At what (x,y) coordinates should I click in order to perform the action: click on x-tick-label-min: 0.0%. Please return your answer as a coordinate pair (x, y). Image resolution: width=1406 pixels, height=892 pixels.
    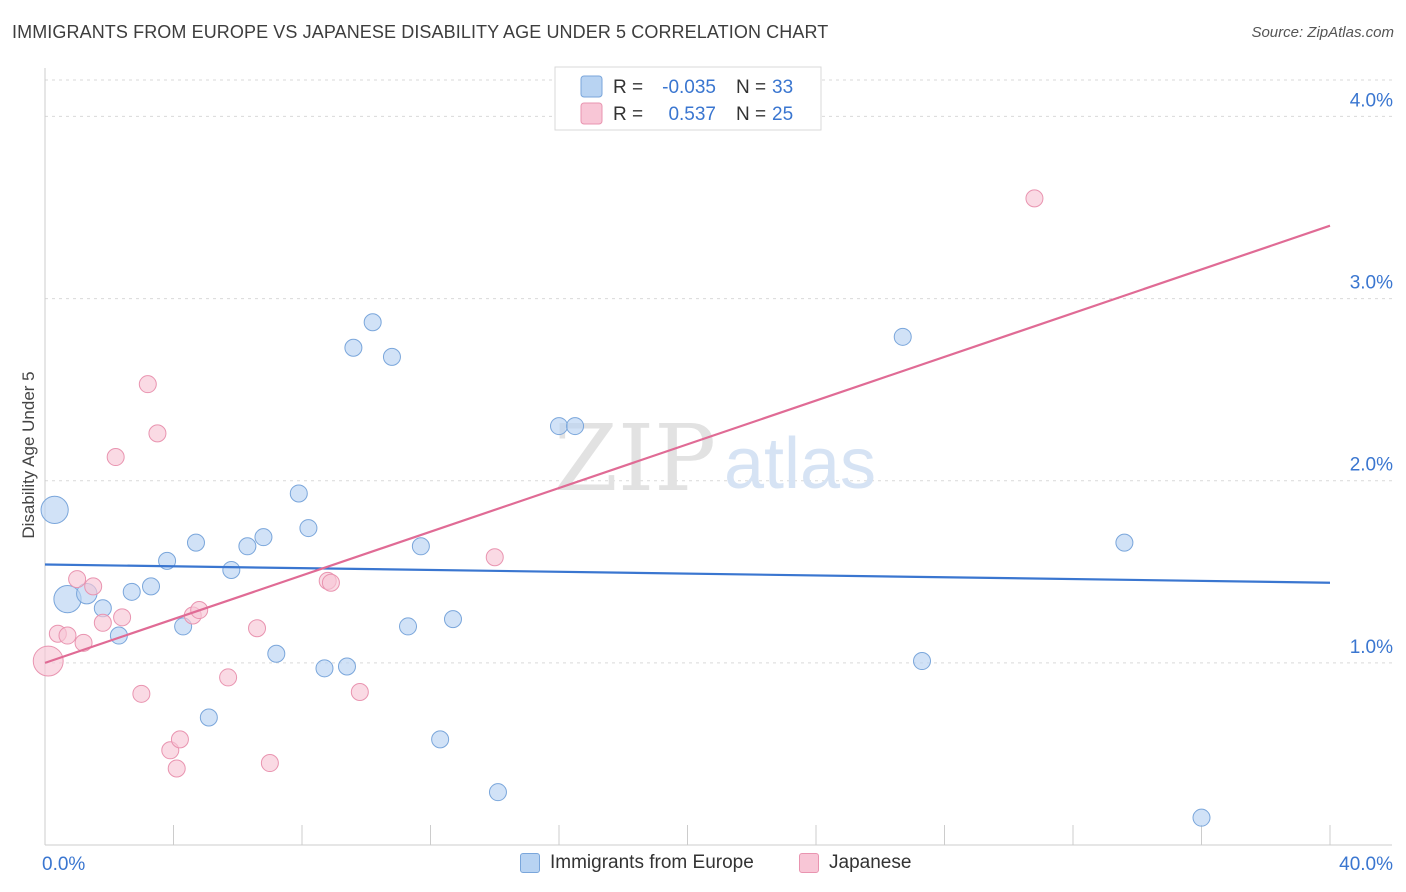
    Looking at the image, I should click on (63, 864).